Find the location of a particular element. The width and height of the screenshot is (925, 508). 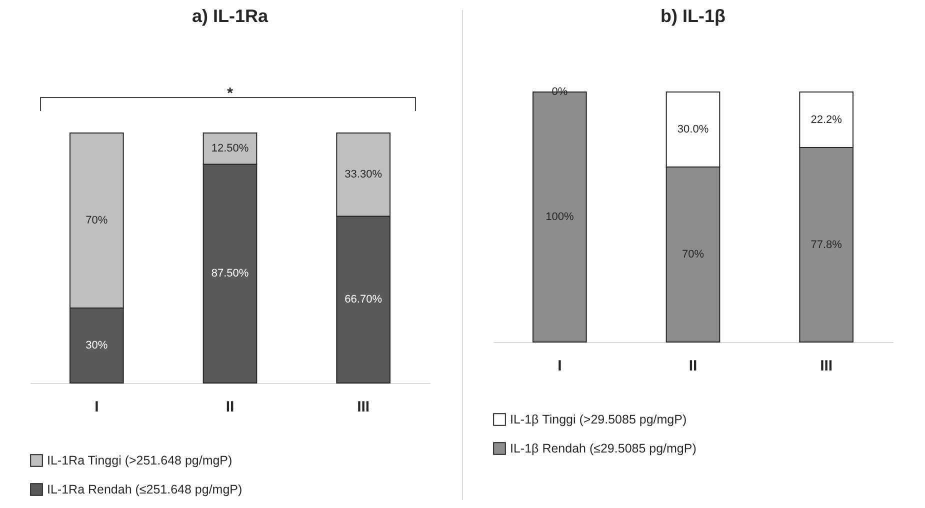

legend-label: IL-1Ra Rendah (≤251.648 pg/mgP) is located at coordinates (144, 489).